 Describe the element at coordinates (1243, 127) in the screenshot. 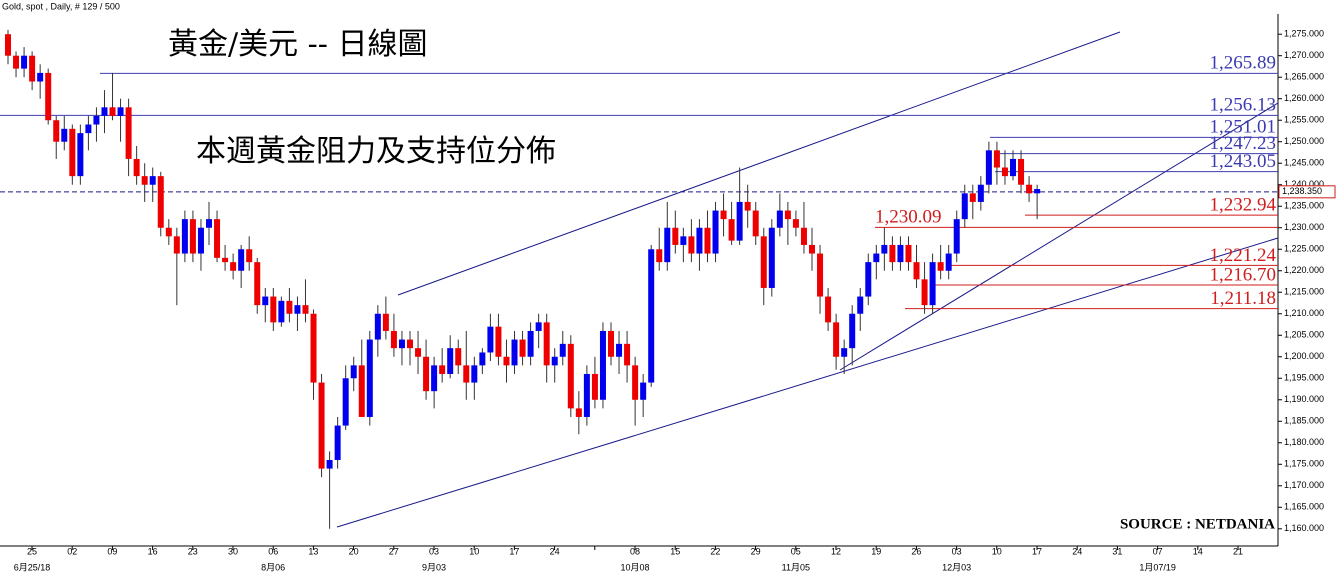

I see `level-label: 1,251.01` at that location.